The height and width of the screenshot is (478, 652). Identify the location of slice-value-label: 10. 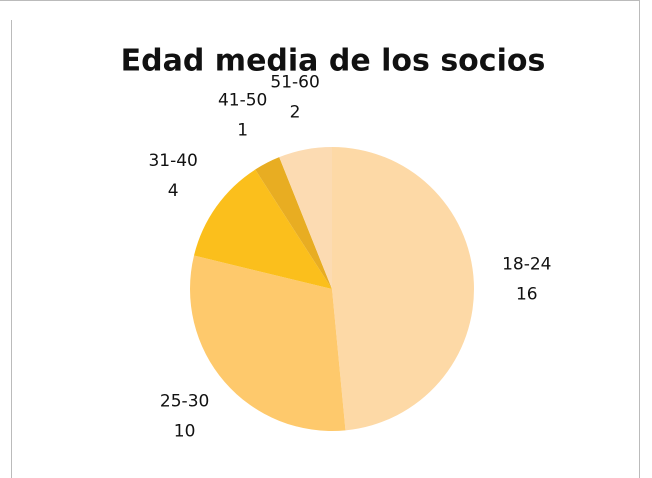
(185, 432).